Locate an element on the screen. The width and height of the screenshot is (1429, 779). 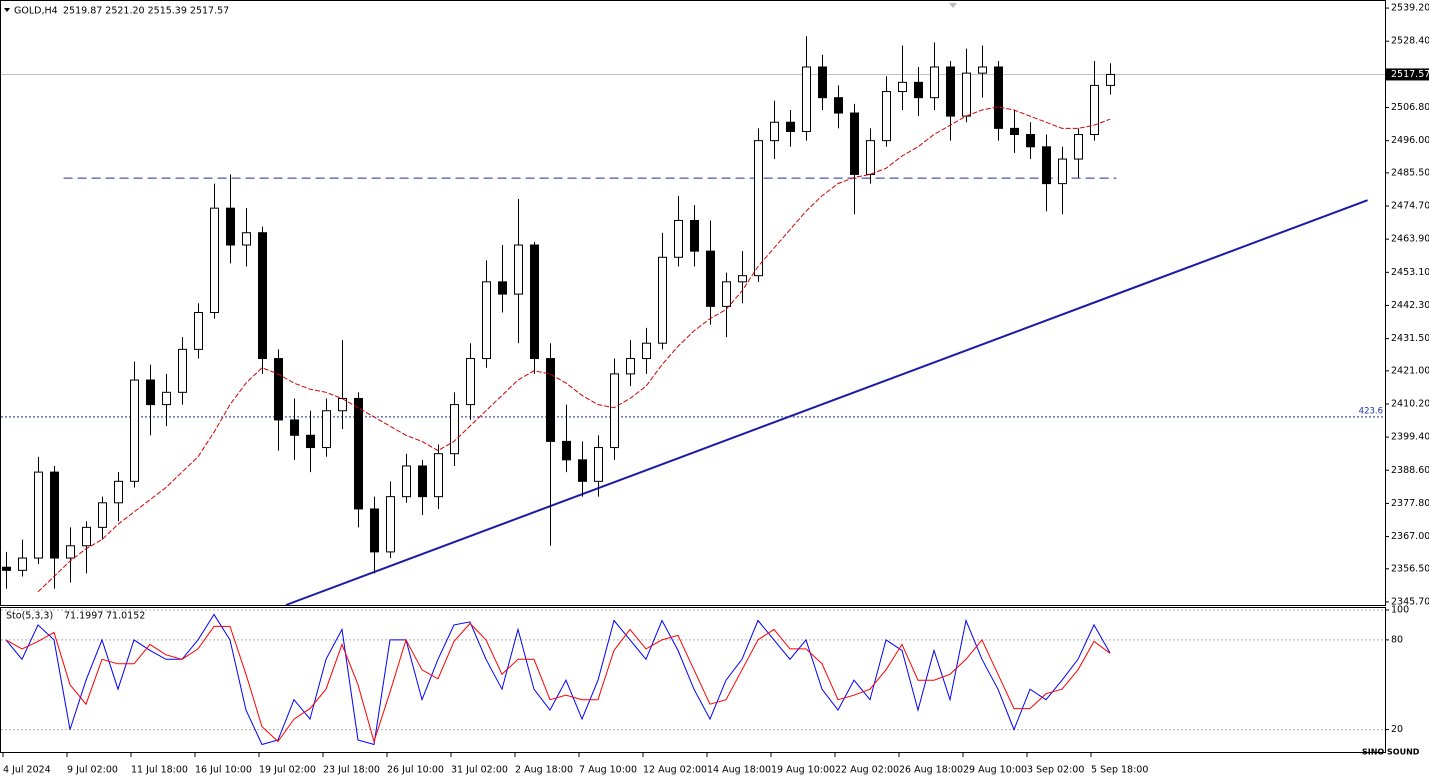
y-tick-label: 2474.70 is located at coordinates (1410, 206).